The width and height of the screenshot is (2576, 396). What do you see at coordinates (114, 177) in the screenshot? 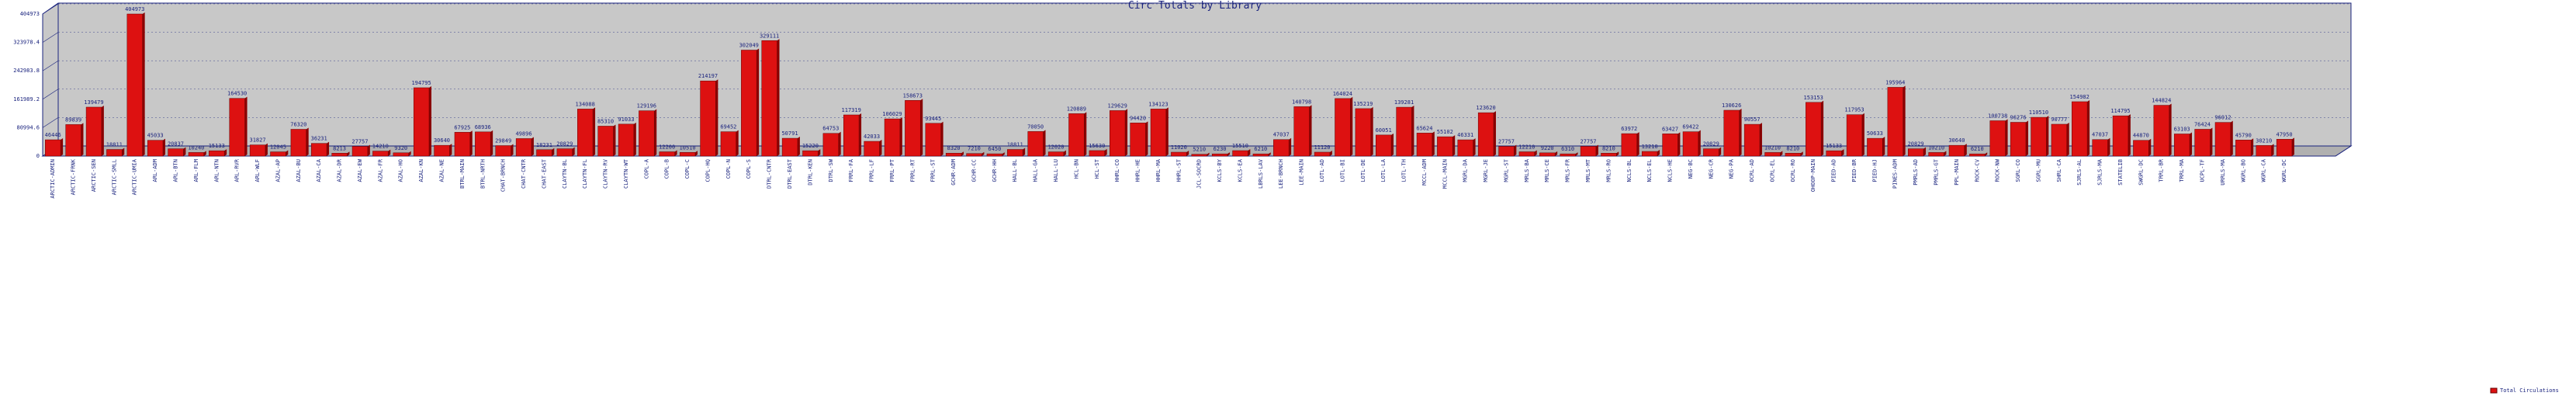
I see `x-tick-label: ARCTIC-SMLL` at bounding box center [114, 177].